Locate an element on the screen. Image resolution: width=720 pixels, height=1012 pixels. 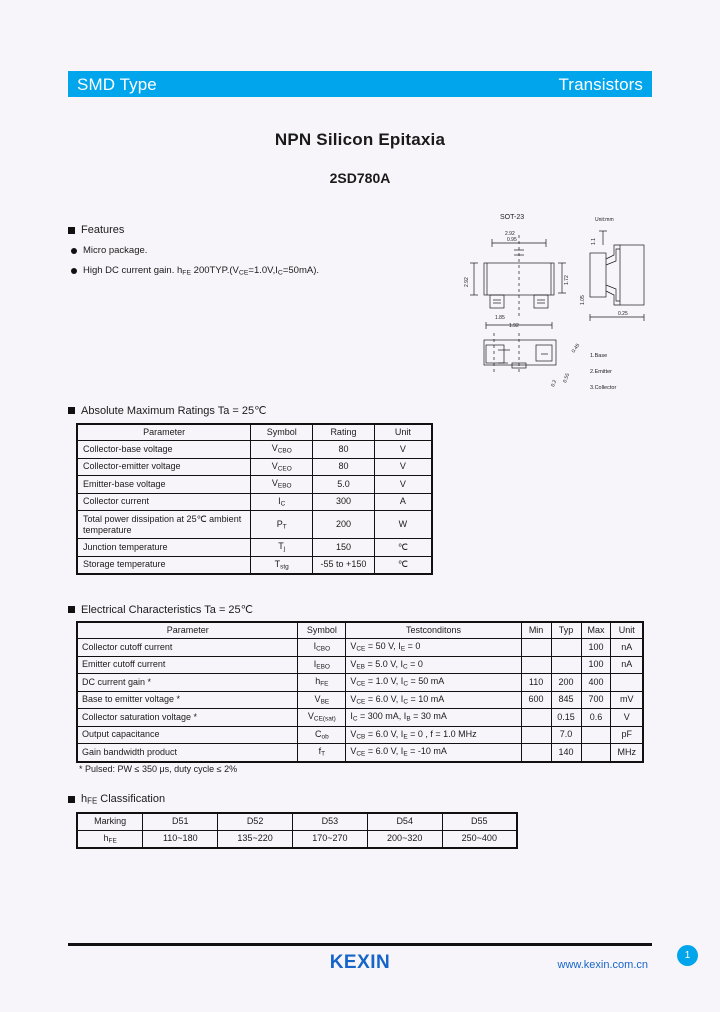
cell-max: 400 is located at coordinates (596, 682).